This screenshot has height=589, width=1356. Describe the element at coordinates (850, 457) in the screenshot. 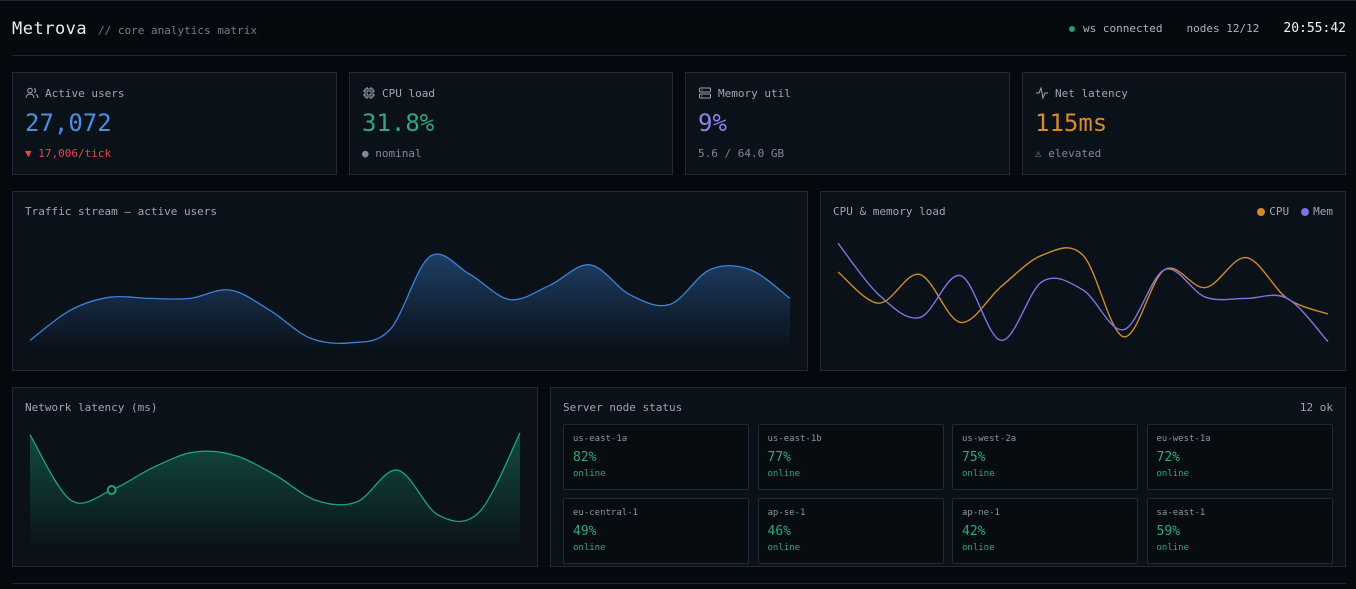

I see `node-card: us-east-1b 77% online` at that location.